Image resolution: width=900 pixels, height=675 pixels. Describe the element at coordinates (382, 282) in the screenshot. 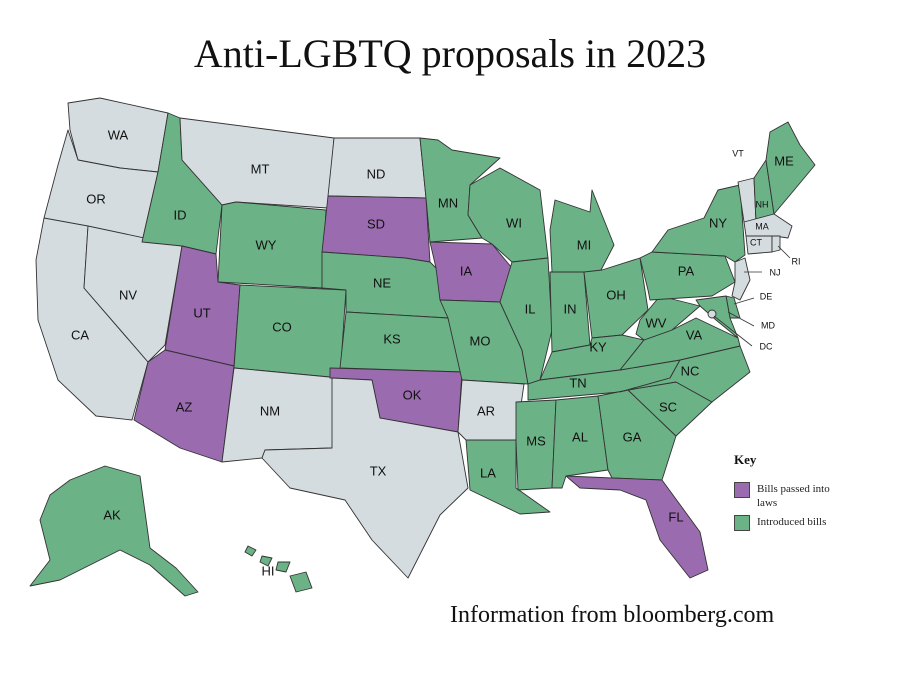

I see `label-ne: NE` at that location.